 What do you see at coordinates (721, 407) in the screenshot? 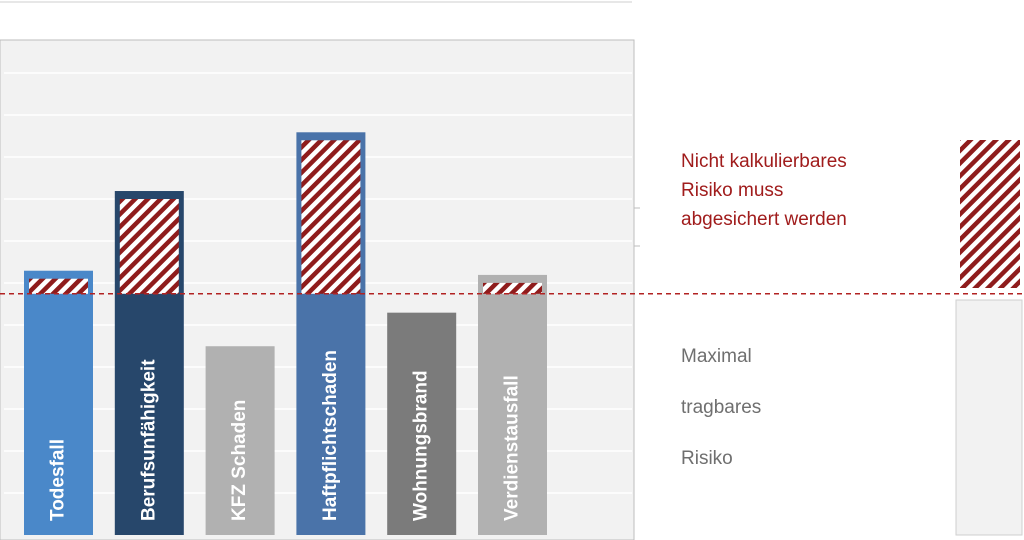
I see `capacity-label: tragbares` at bounding box center [721, 407].